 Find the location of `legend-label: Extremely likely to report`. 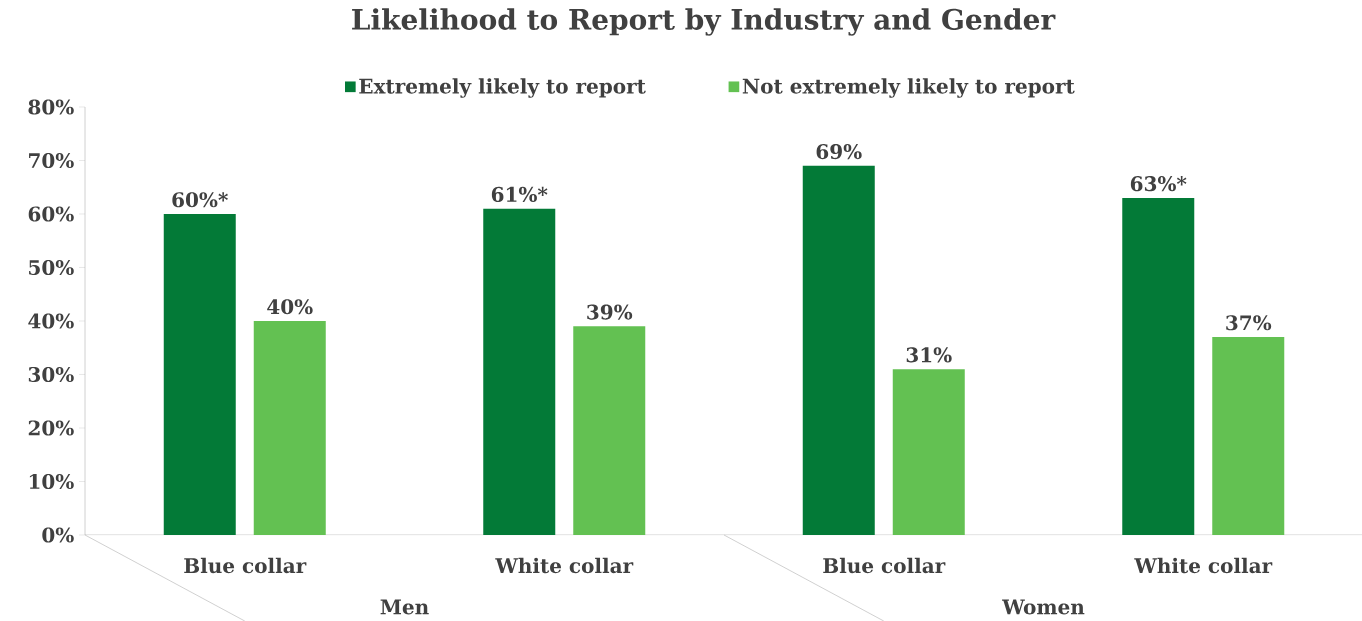

legend-label: Extremely likely to report is located at coordinates (502, 88).